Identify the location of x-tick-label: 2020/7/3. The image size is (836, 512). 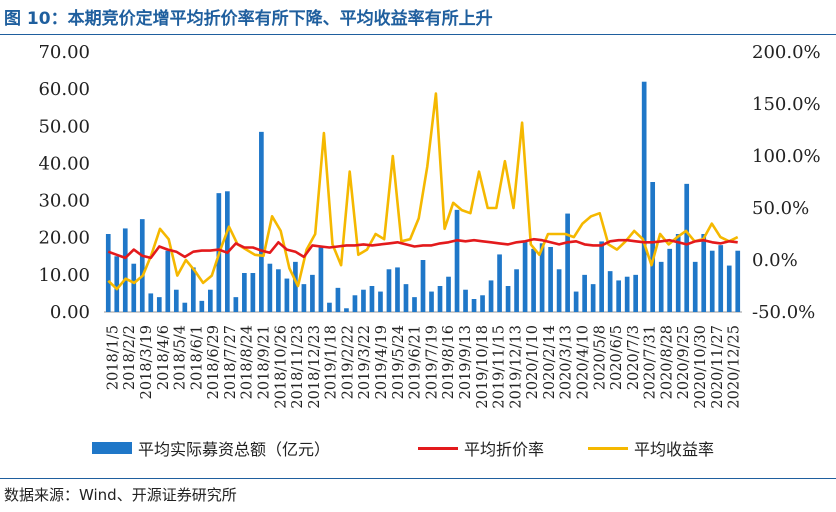
(634, 357).